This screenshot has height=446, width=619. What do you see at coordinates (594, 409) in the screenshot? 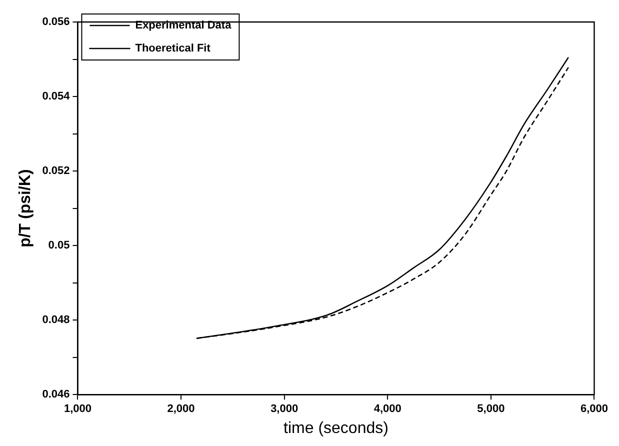
I see `x-tick-label: 6,000` at bounding box center [594, 409].